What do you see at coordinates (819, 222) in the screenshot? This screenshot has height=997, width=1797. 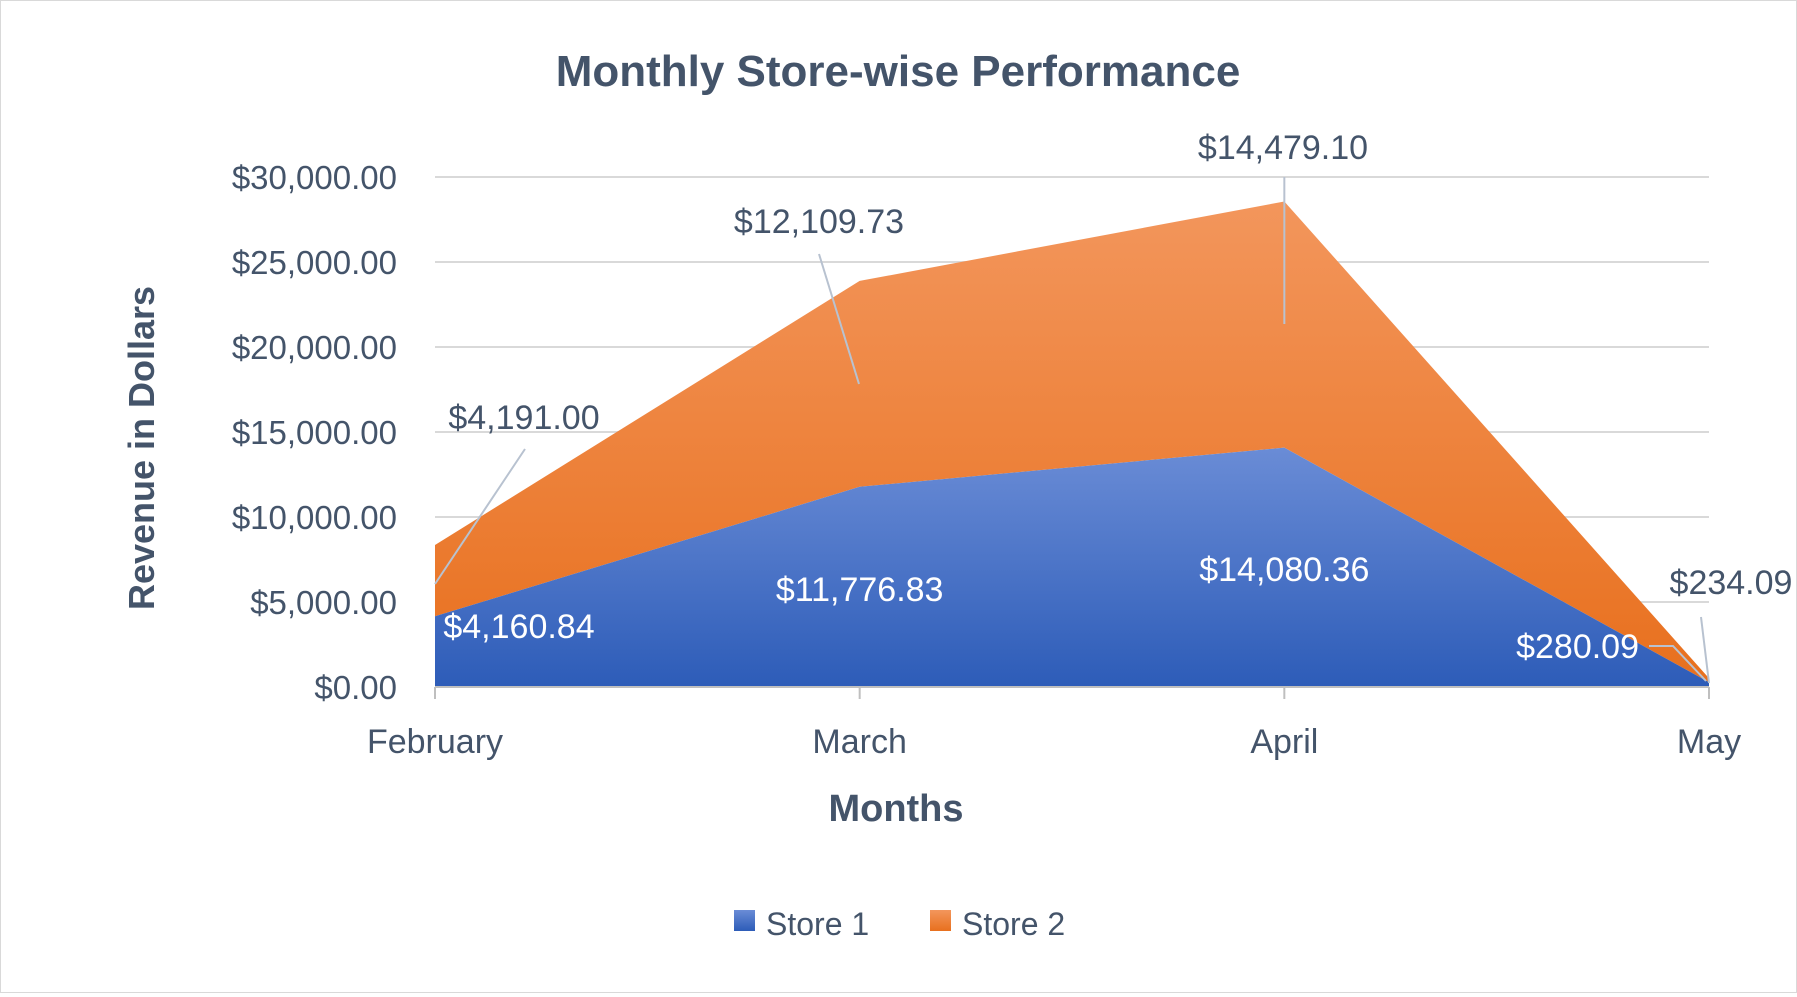 I see `data-label-store-2-march: $12,109.73` at bounding box center [819, 222].